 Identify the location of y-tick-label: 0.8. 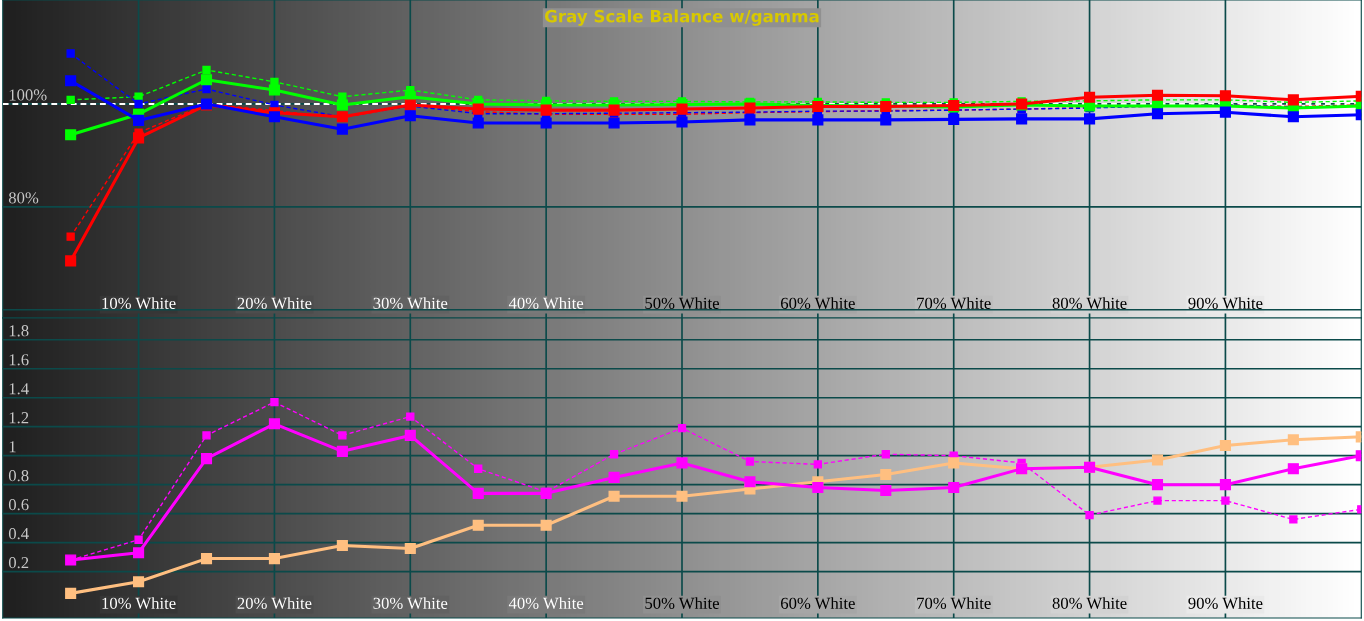
(18, 476).